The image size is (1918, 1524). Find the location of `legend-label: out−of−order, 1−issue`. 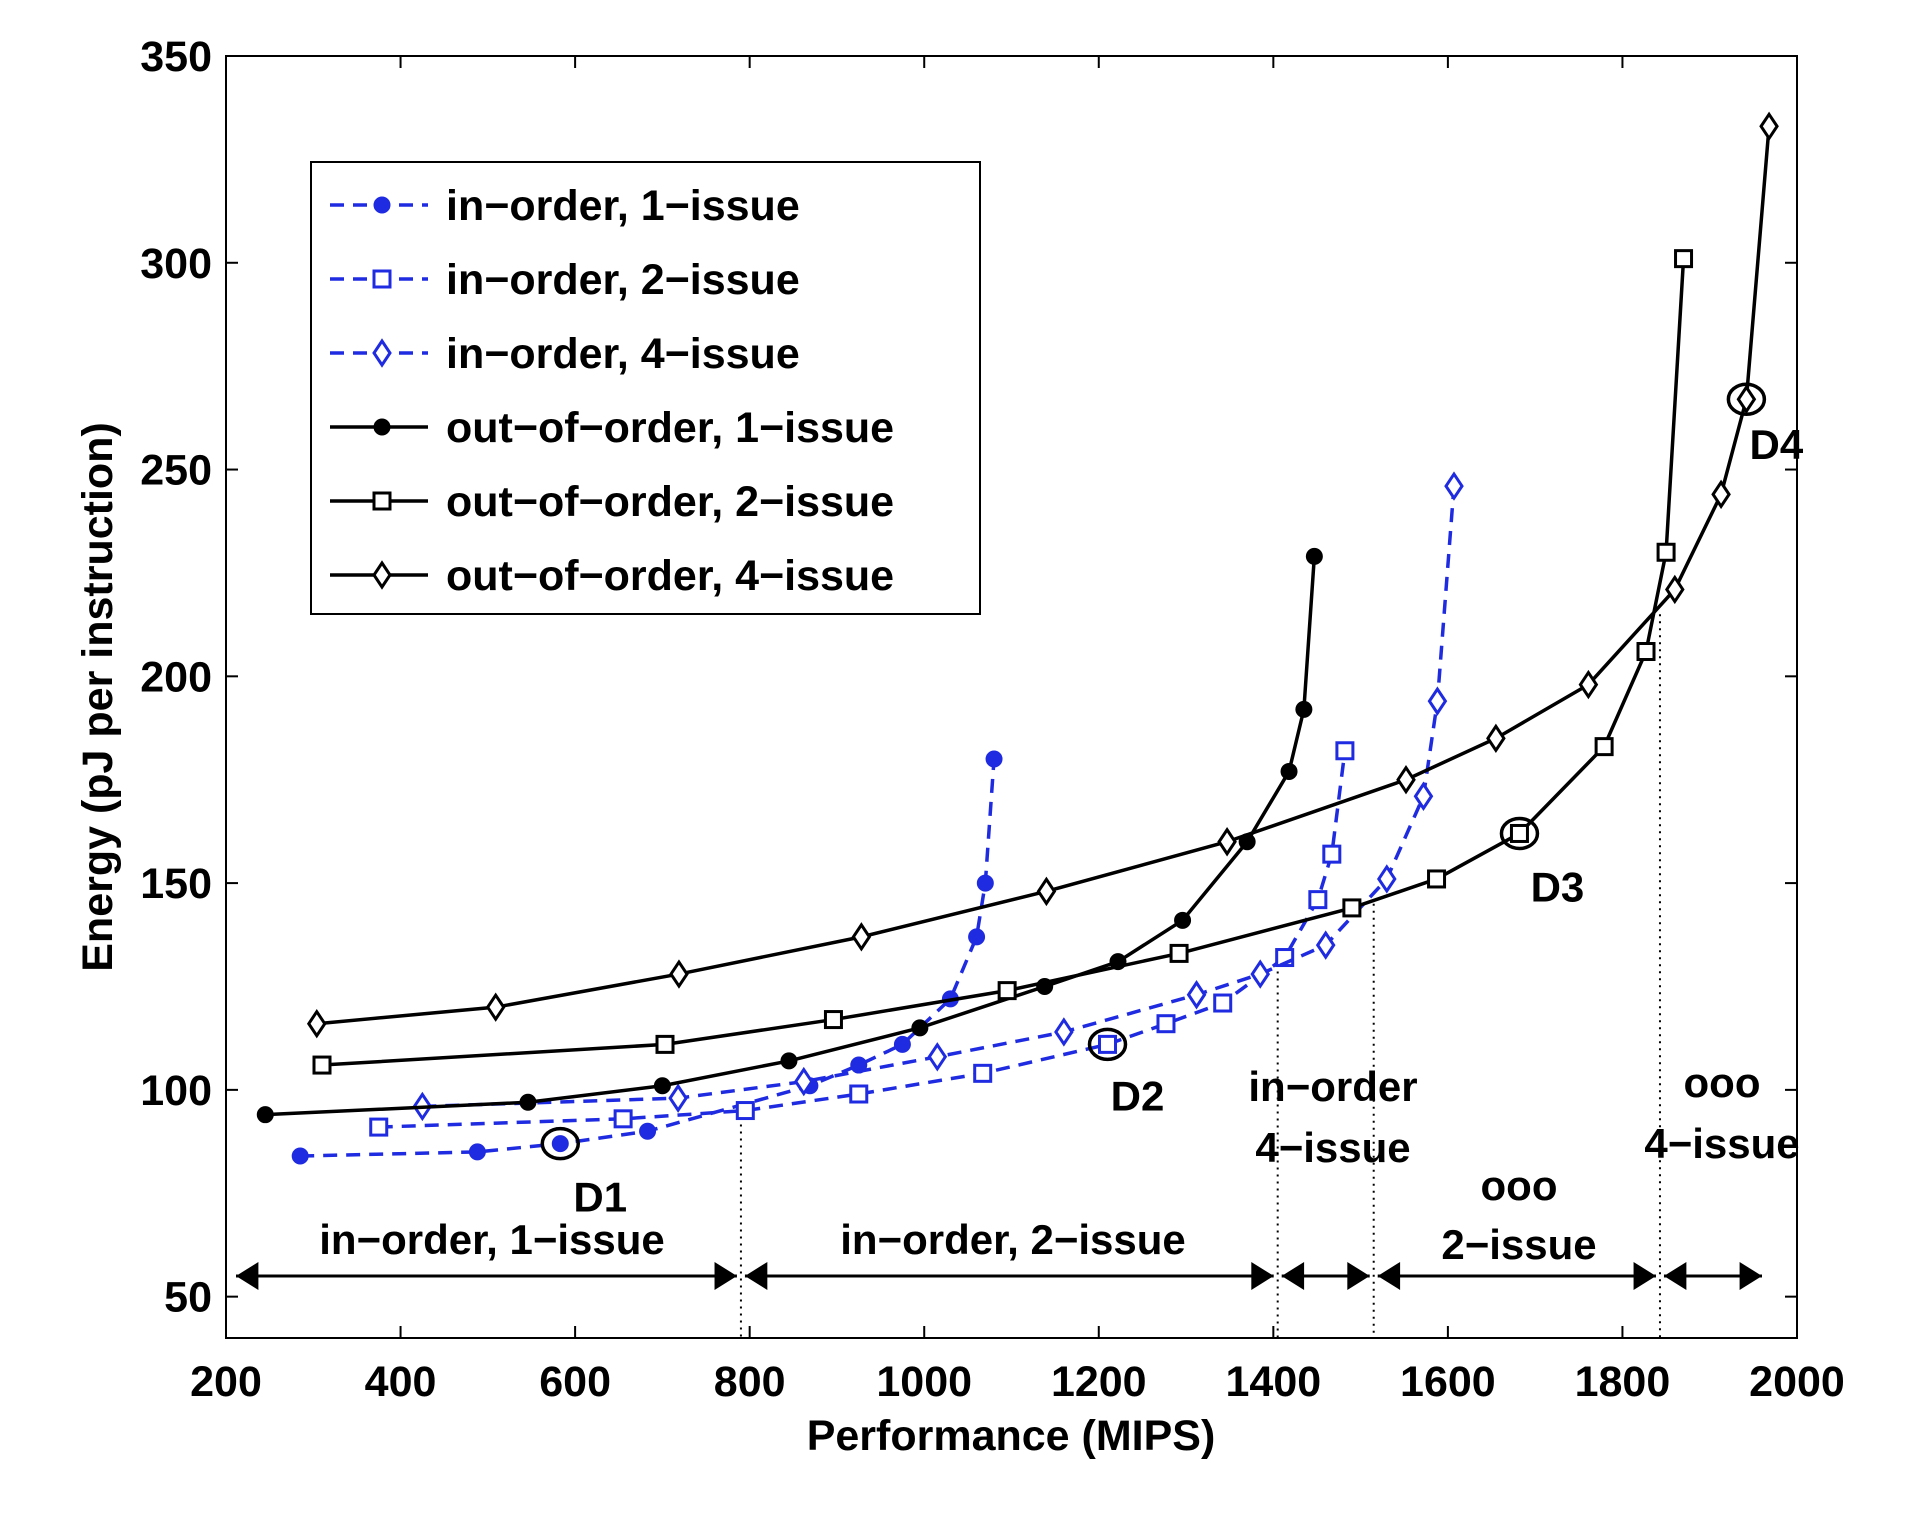

legend-label: out−of−order, 1−issue is located at coordinates (670, 428).